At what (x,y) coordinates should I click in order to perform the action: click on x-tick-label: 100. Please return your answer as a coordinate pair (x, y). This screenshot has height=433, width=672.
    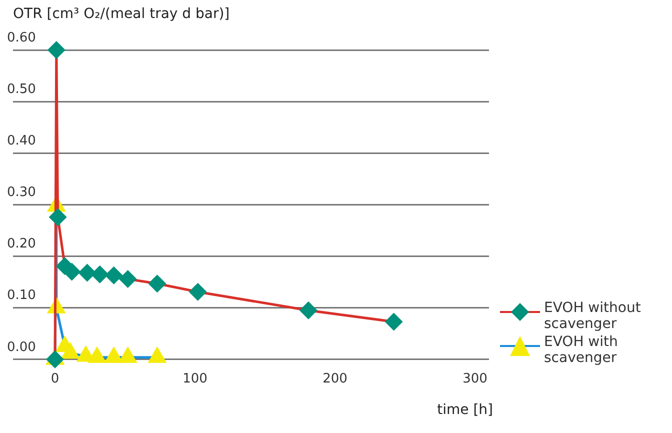
    Looking at the image, I should click on (195, 379).